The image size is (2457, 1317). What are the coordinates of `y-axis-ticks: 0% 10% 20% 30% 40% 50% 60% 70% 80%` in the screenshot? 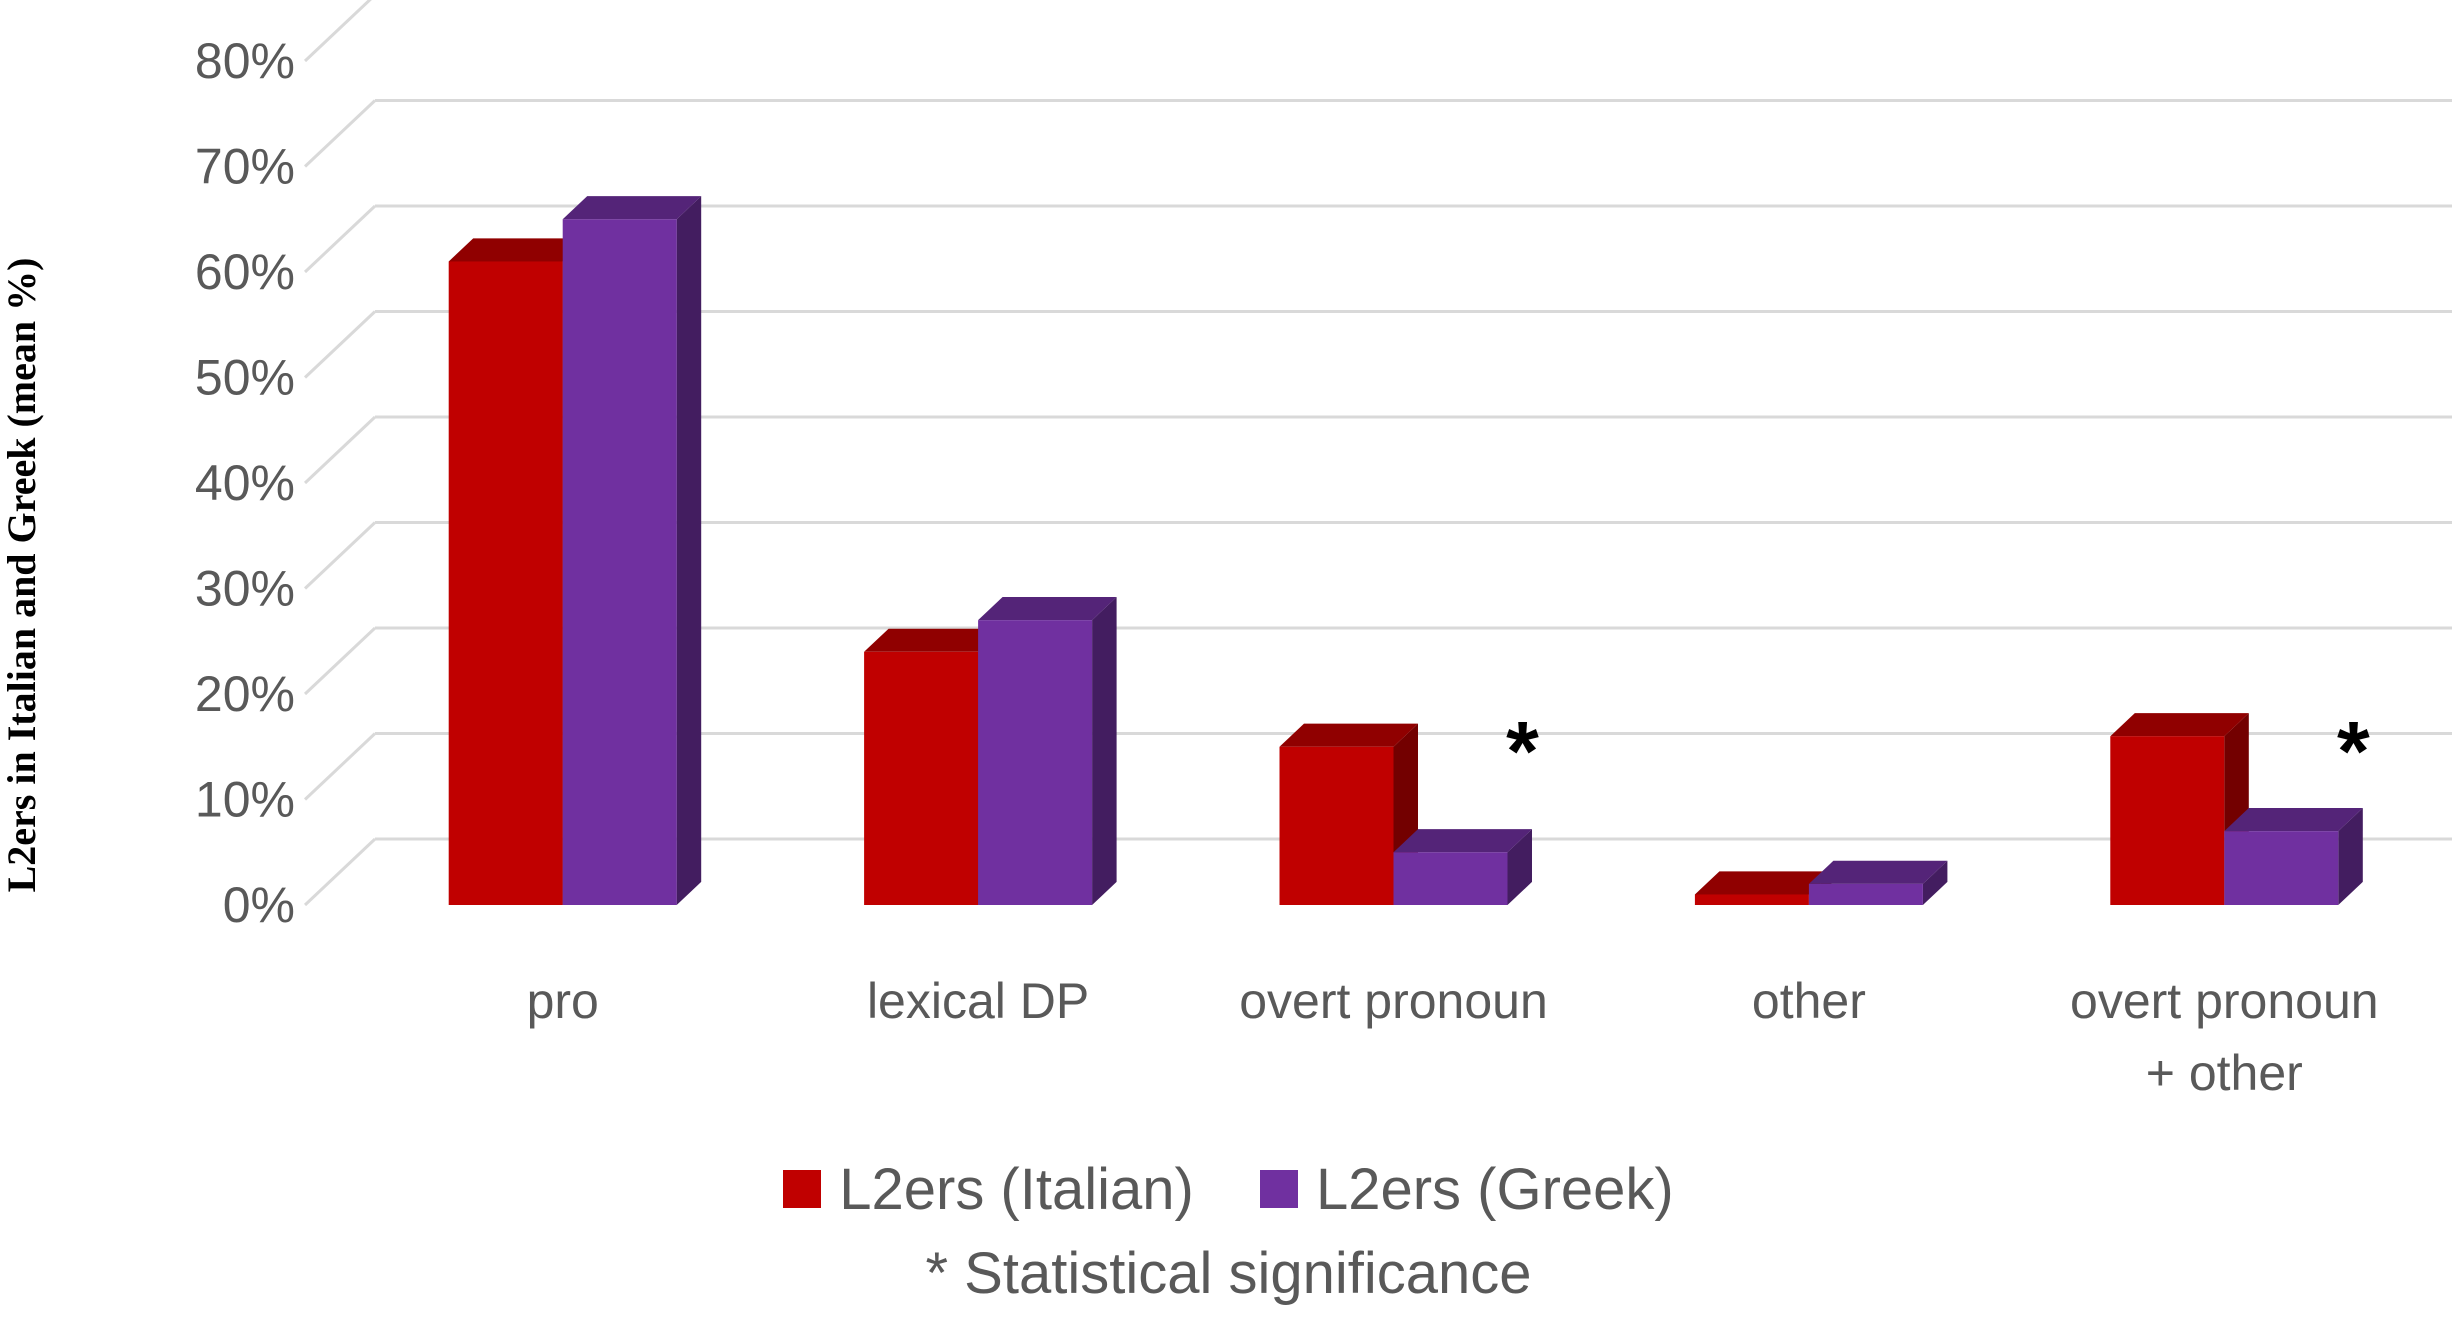 It's located at (245, 483).